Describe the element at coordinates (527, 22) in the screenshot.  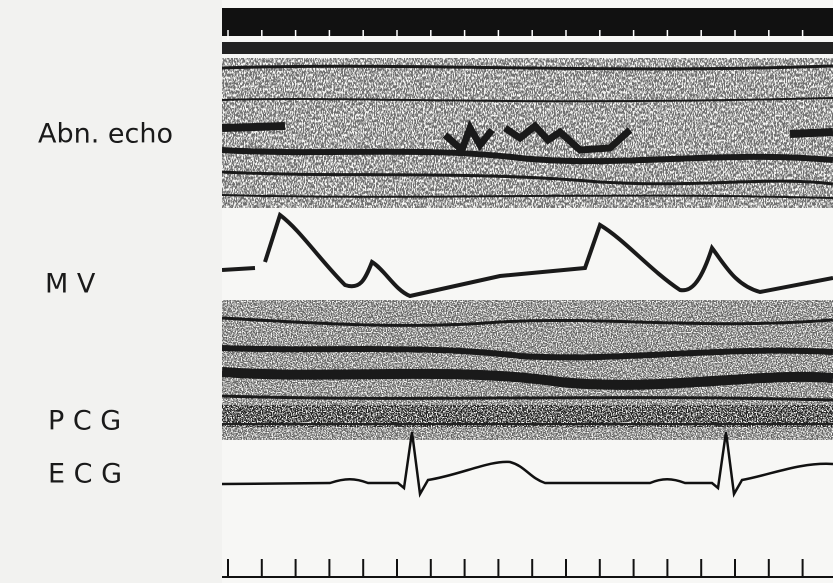
I see `top-band` at that location.